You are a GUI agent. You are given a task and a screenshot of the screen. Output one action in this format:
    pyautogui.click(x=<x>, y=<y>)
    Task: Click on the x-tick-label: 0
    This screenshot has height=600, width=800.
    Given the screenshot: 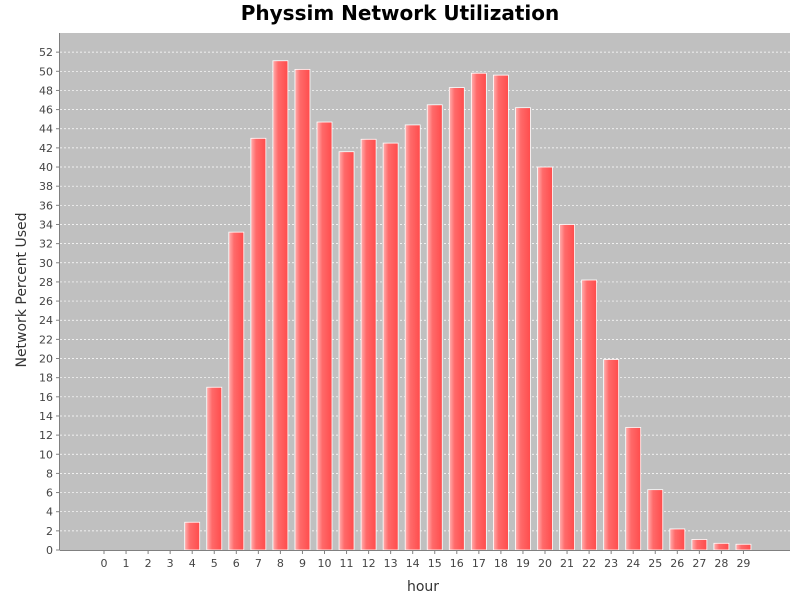 What is the action you would take?
    pyautogui.click(x=104, y=563)
    